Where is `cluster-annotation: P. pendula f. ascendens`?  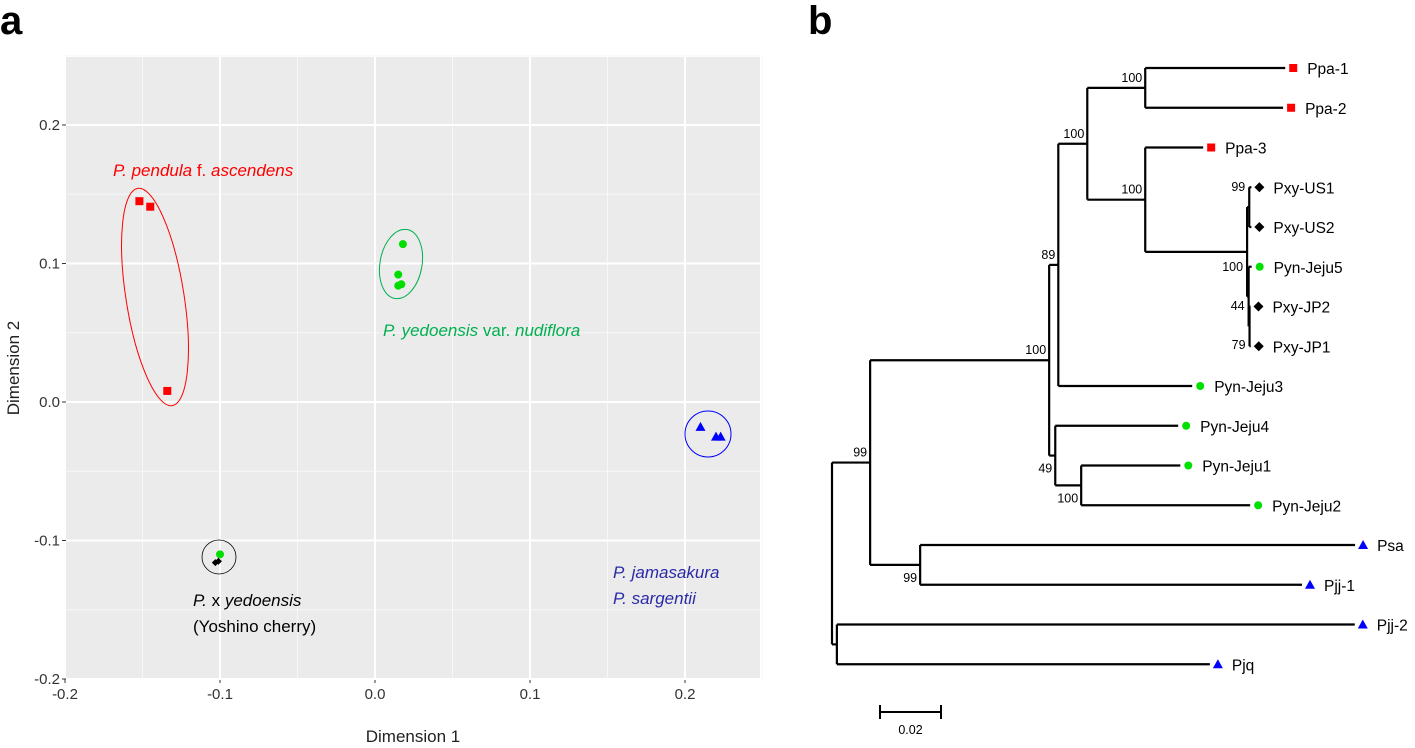 cluster-annotation: P. pendula f. ascendens is located at coordinates (203, 170).